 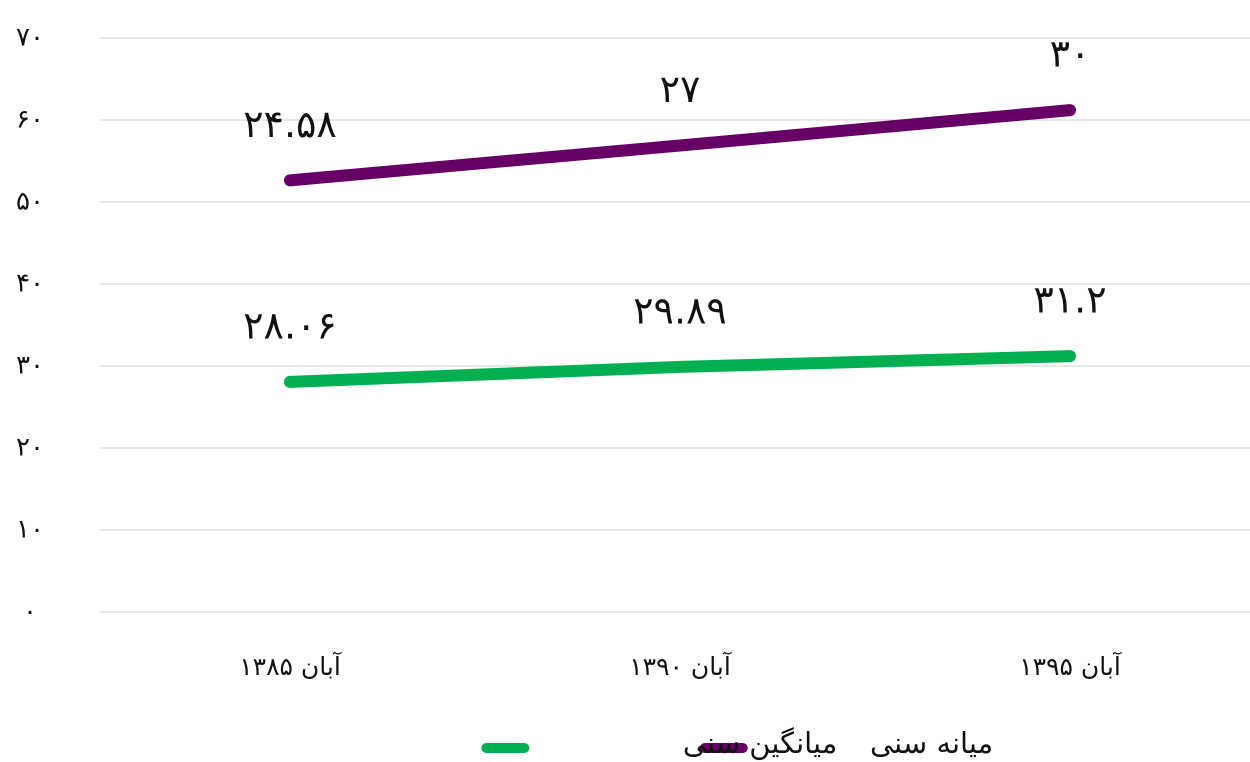 What do you see at coordinates (290, 325) in the screenshot?
I see `data-label: ۲۸.۰۶` at bounding box center [290, 325].